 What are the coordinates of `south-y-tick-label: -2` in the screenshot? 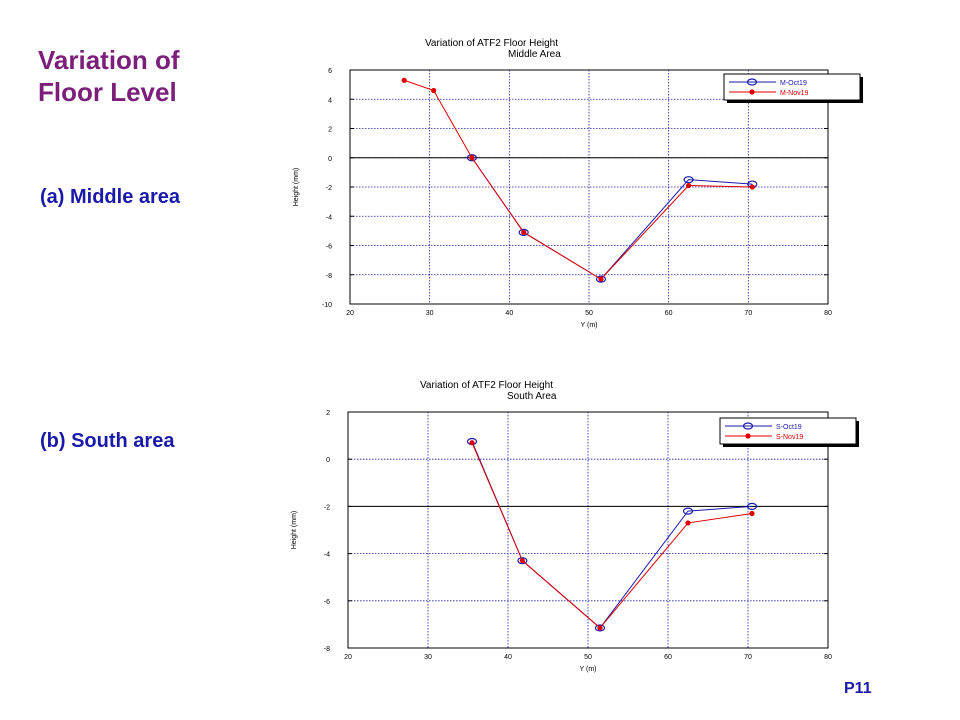 It's located at (327, 507).